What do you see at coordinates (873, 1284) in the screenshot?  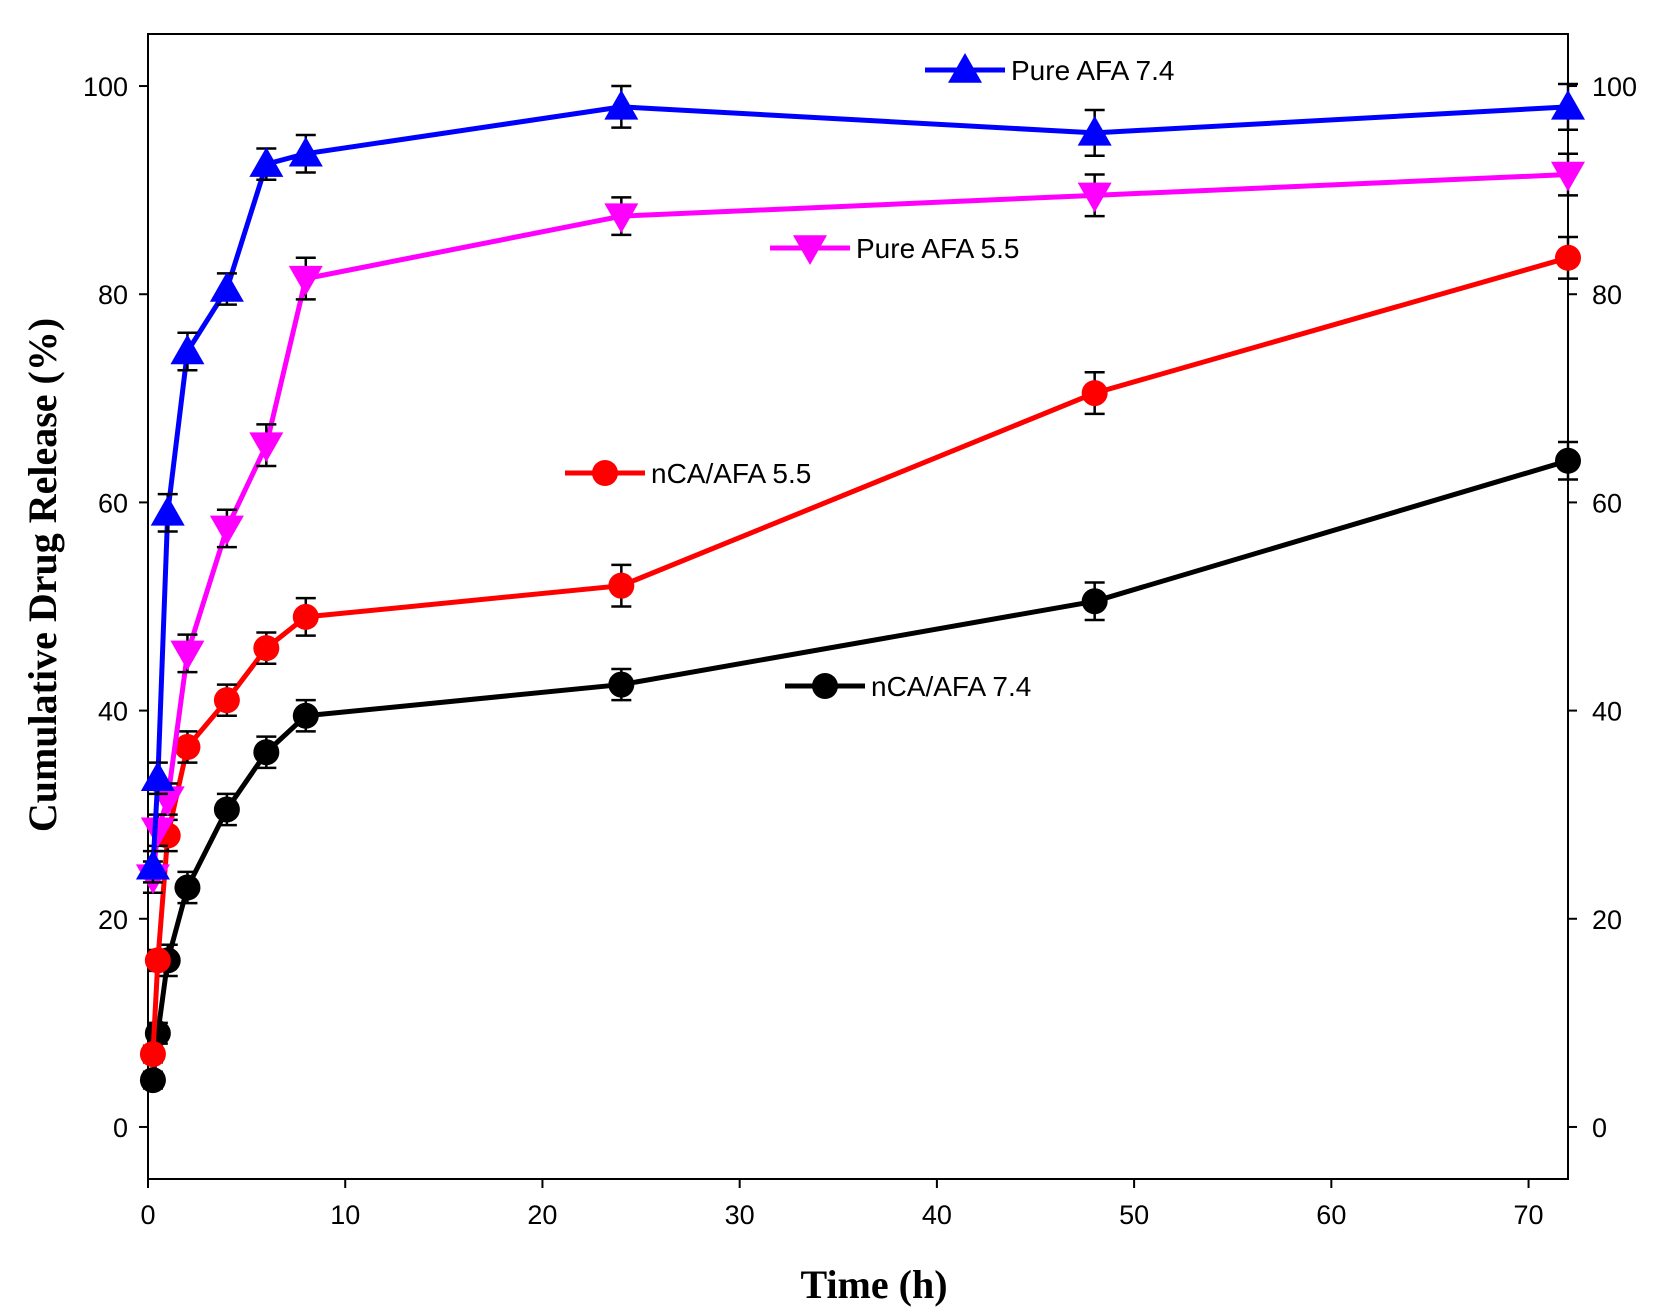 I see `x-axis-title: Time (h)` at bounding box center [873, 1284].